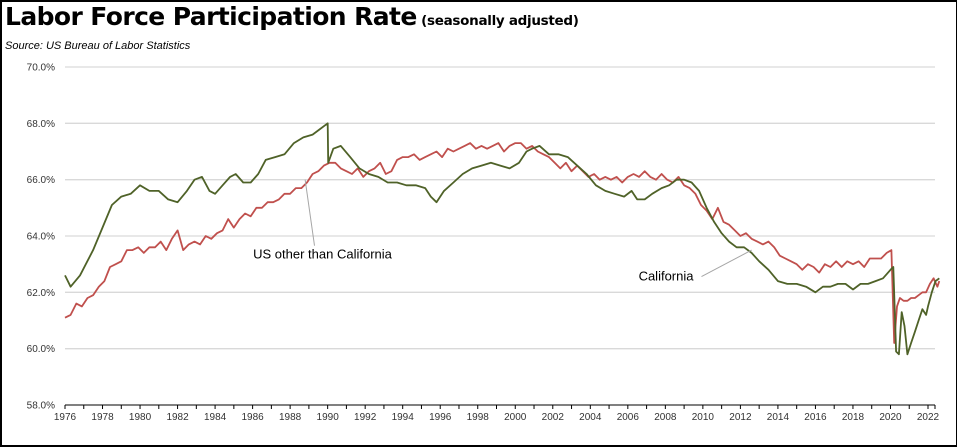  I want to click on x-tick-label: 1992, so click(365, 417).